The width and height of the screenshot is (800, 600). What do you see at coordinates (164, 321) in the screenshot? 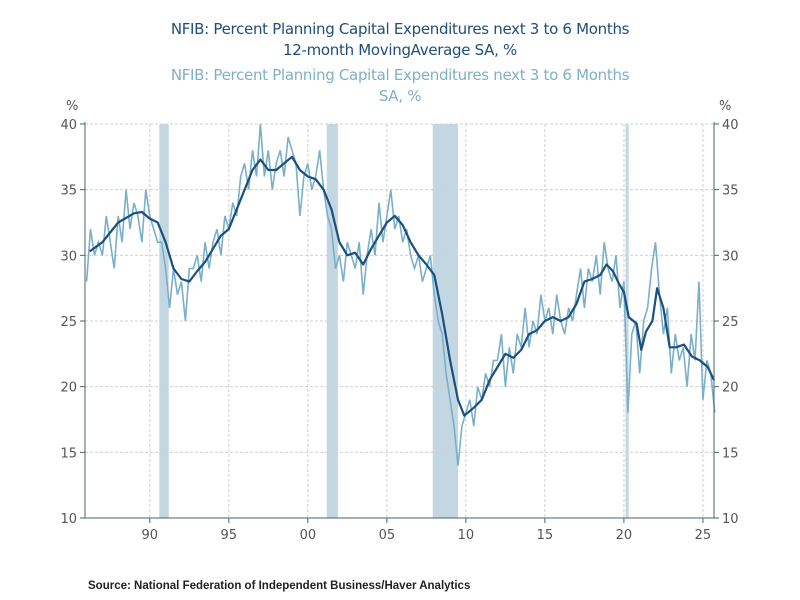
I see `recession-band` at bounding box center [164, 321].